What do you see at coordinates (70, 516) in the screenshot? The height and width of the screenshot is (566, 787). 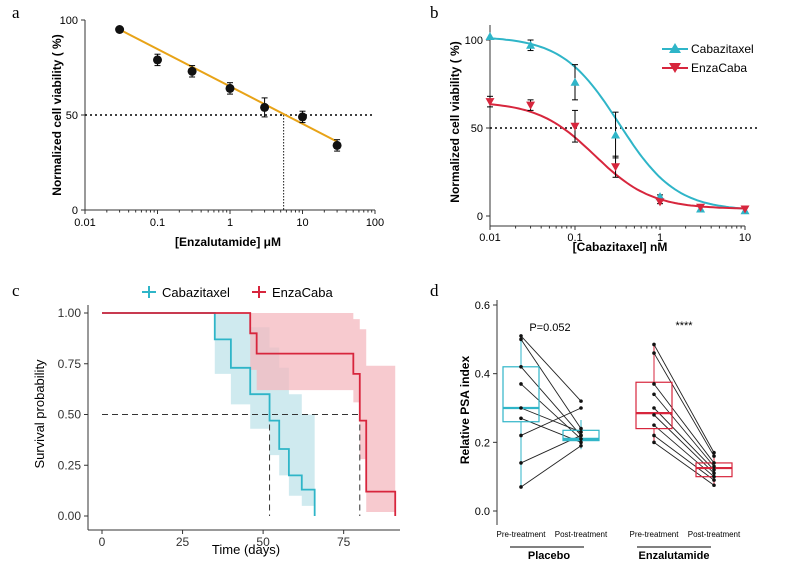 I see `panel-c-y-tick-label: 0.00` at bounding box center [70, 516].